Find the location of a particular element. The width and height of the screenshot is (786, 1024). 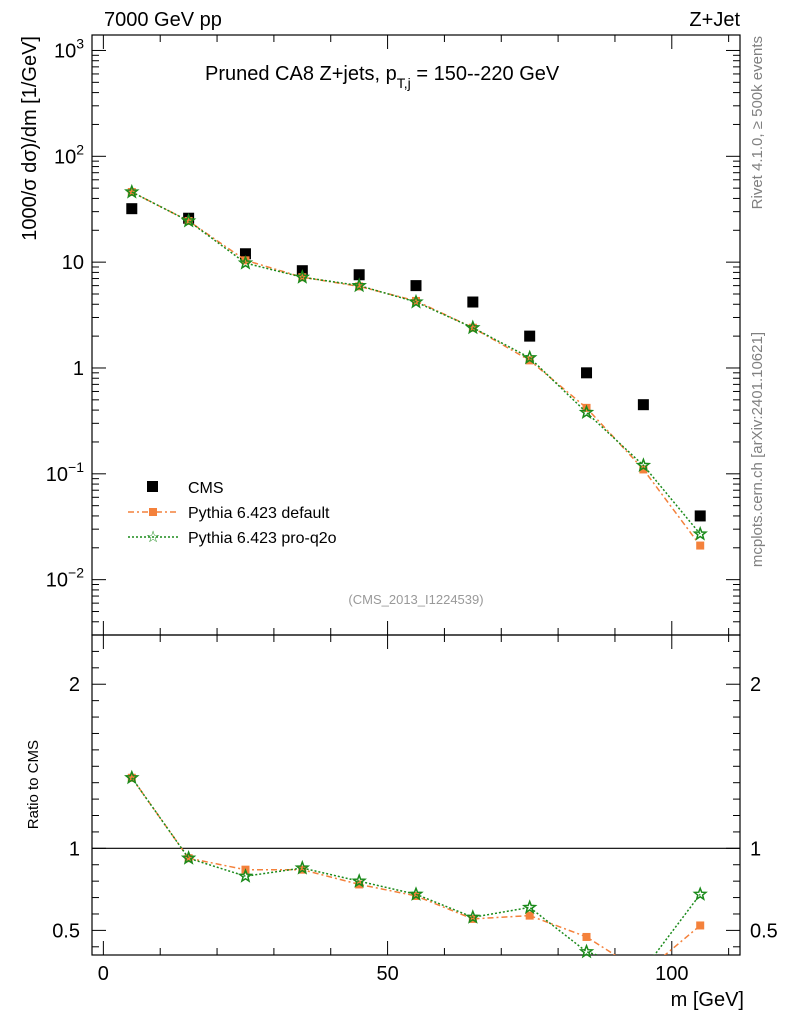

x-tick-label: 0 is located at coordinates (103, 974).